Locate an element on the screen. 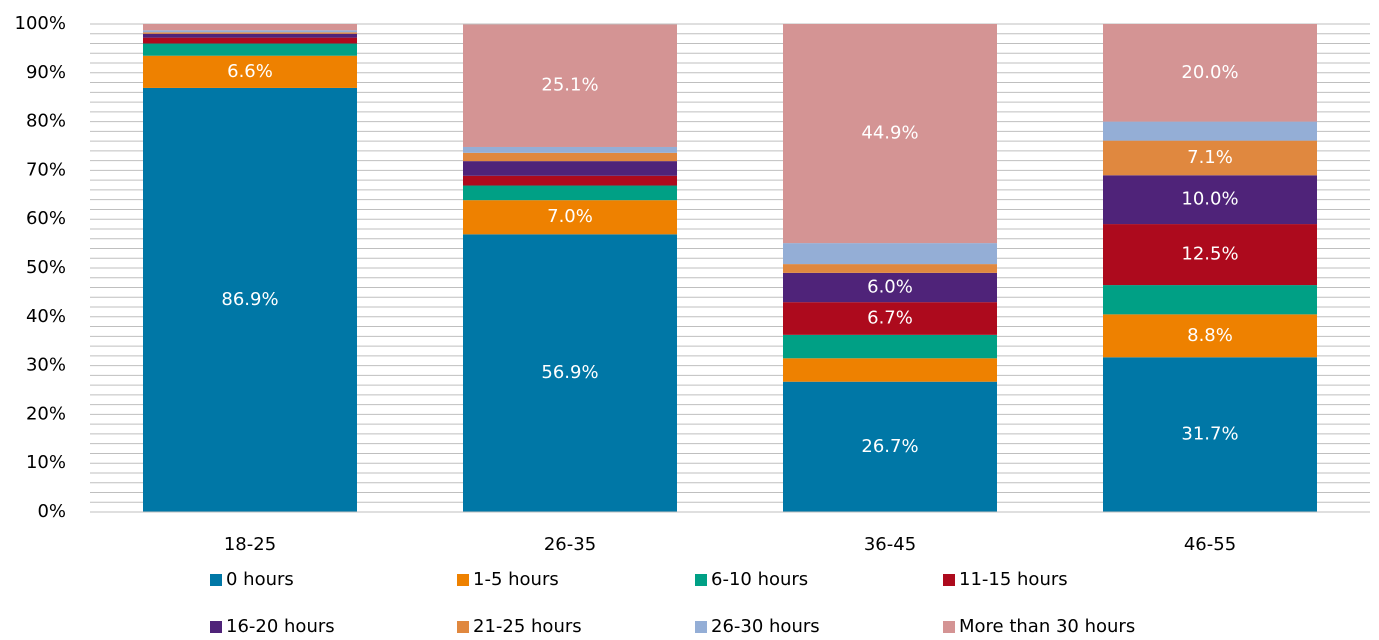 This screenshot has width=1379, height=640. legend-label: 26-30 hours is located at coordinates (765, 626).